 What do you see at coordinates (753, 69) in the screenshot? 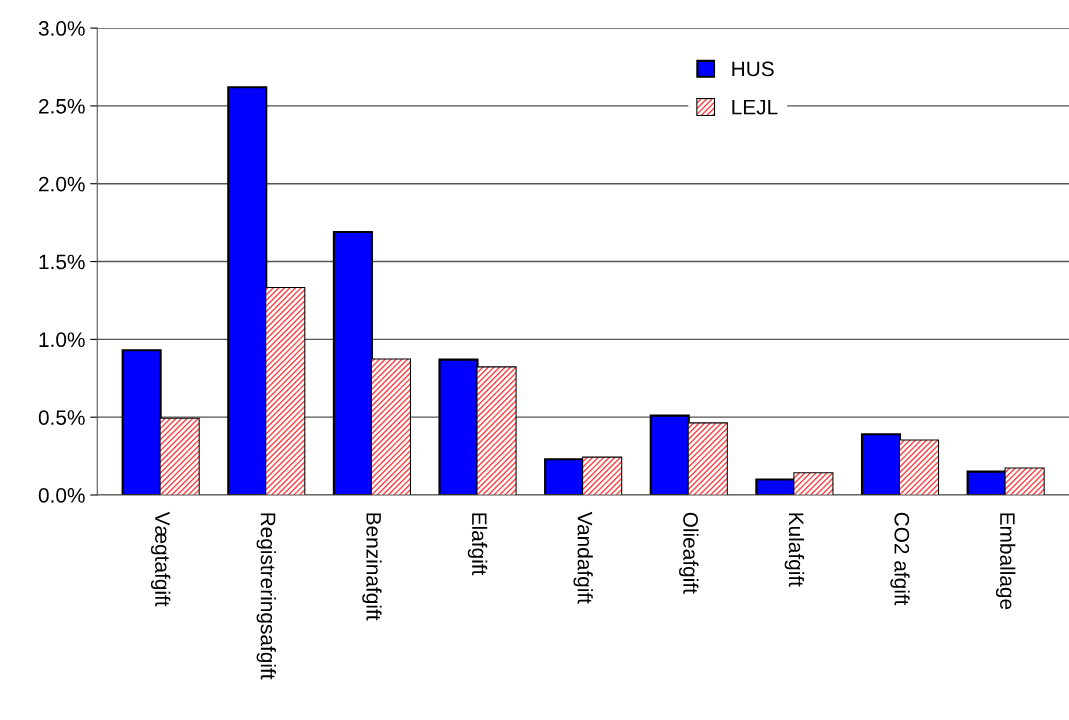
I see `legend-label: HUS` at bounding box center [753, 69].